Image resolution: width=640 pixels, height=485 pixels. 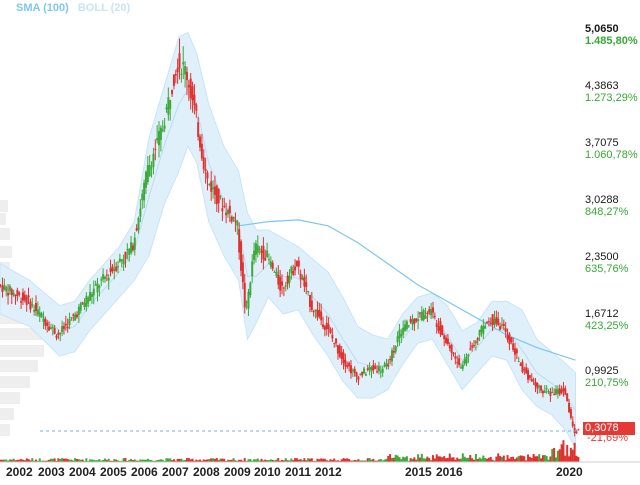 I want to click on price-level-value: 1,6712, so click(x=602, y=314).